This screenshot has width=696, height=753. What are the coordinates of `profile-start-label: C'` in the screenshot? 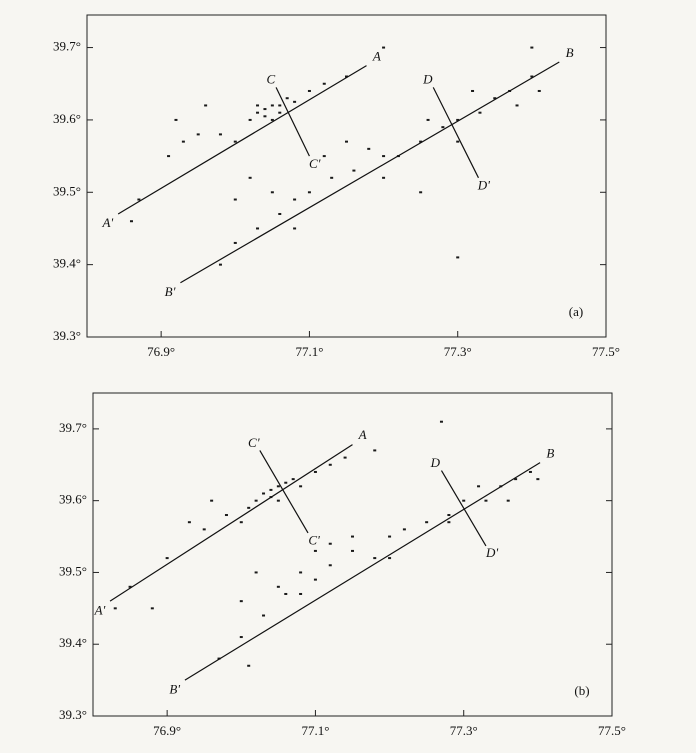 It's located at (254, 442).